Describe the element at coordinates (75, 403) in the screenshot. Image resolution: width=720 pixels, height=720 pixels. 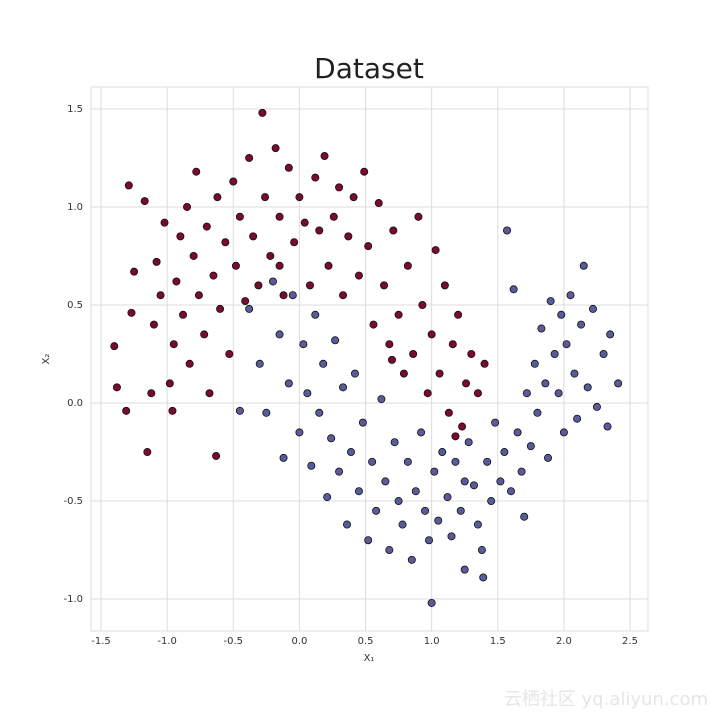
I see `y-tick-label: 0.0` at that location.